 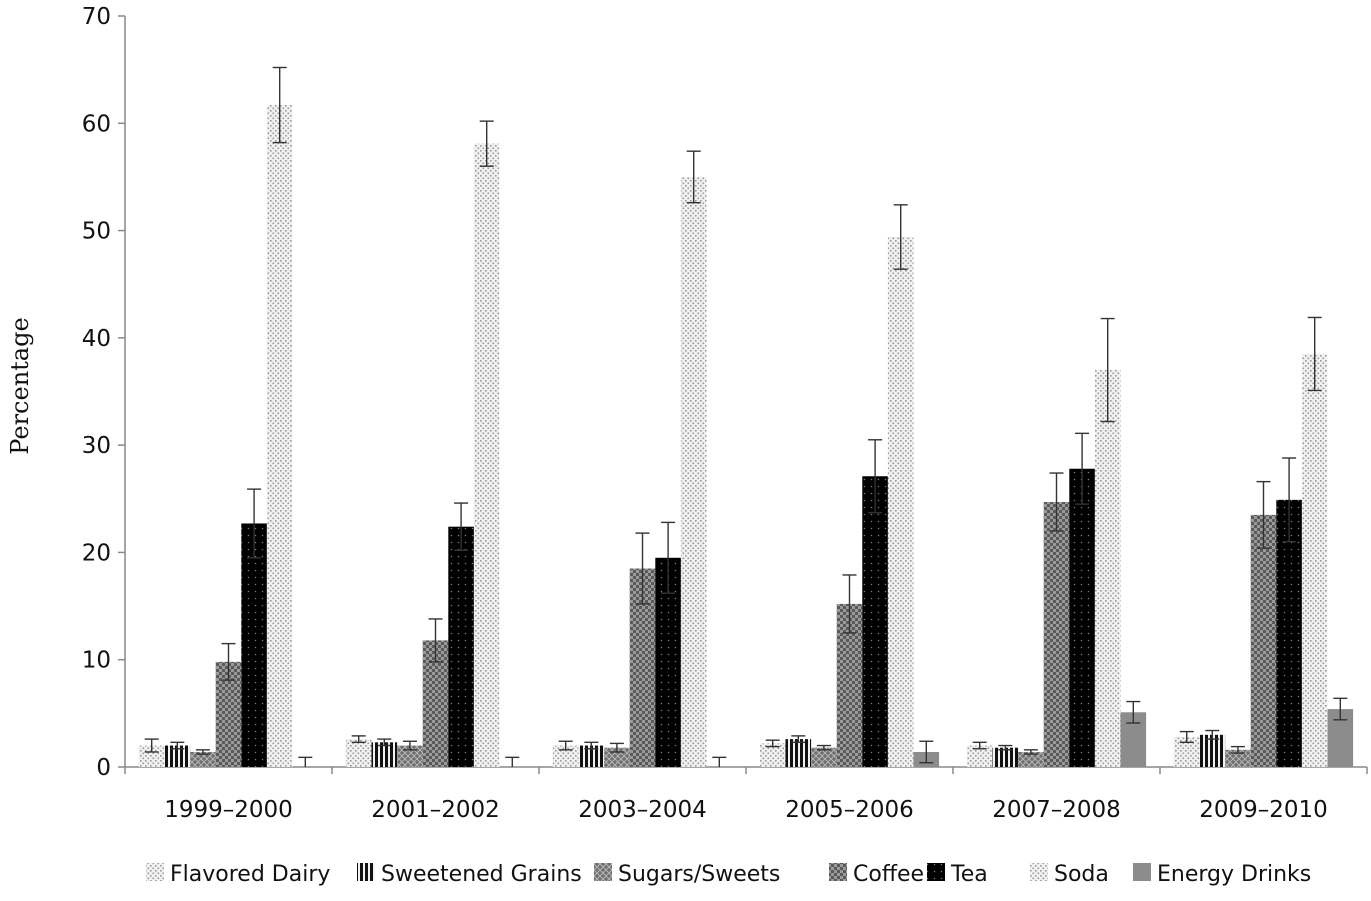 What do you see at coordinates (250, 874) in the screenshot?
I see `legend-label: Flavored Dairy` at bounding box center [250, 874].